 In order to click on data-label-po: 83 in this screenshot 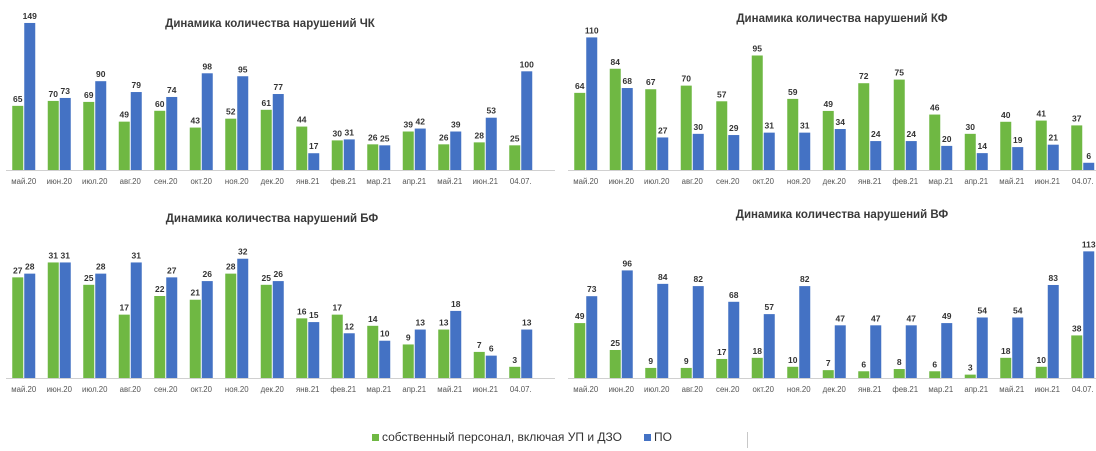, I will do `click(1054, 278)`.